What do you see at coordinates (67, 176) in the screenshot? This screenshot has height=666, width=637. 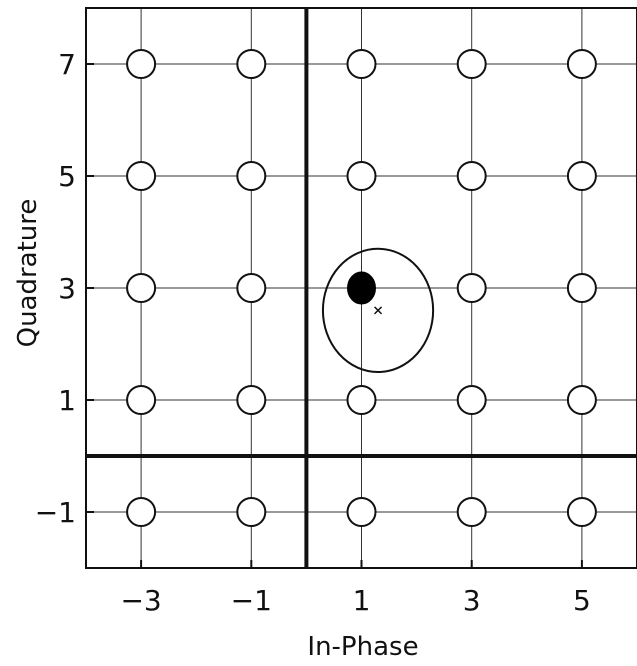 I see `y-tick-label: 5` at bounding box center [67, 176].